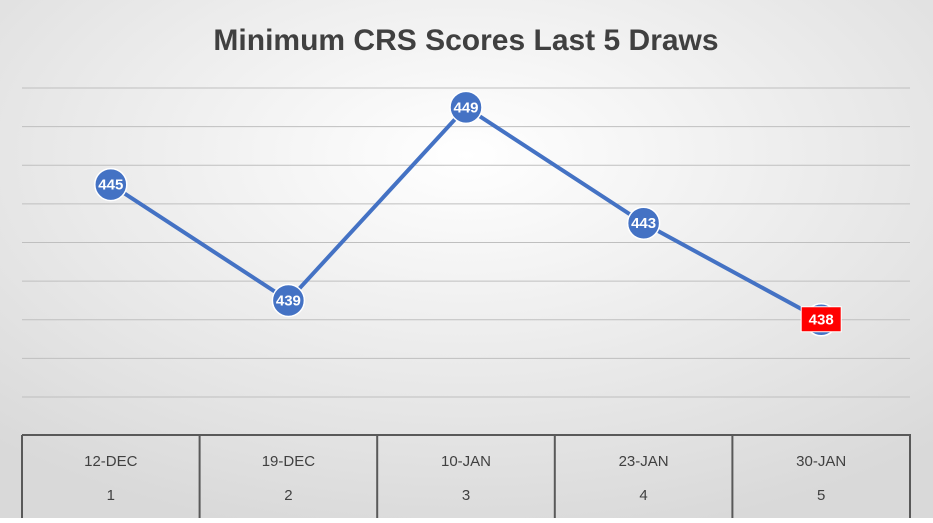 The image size is (933, 523). What do you see at coordinates (465, 40) in the screenshot?
I see `chart-title: Minimum CRS Scores Last 5 Draws` at bounding box center [465, 40].